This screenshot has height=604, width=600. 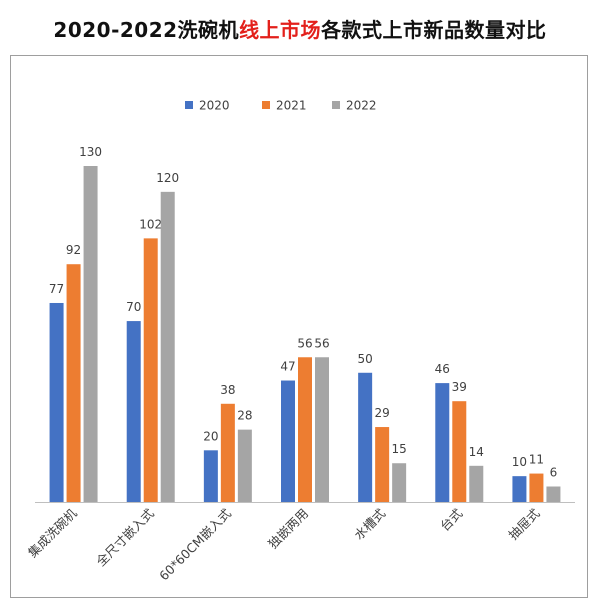 I want to click on data-label-2020-5: 46, so click(x=442, y=369).